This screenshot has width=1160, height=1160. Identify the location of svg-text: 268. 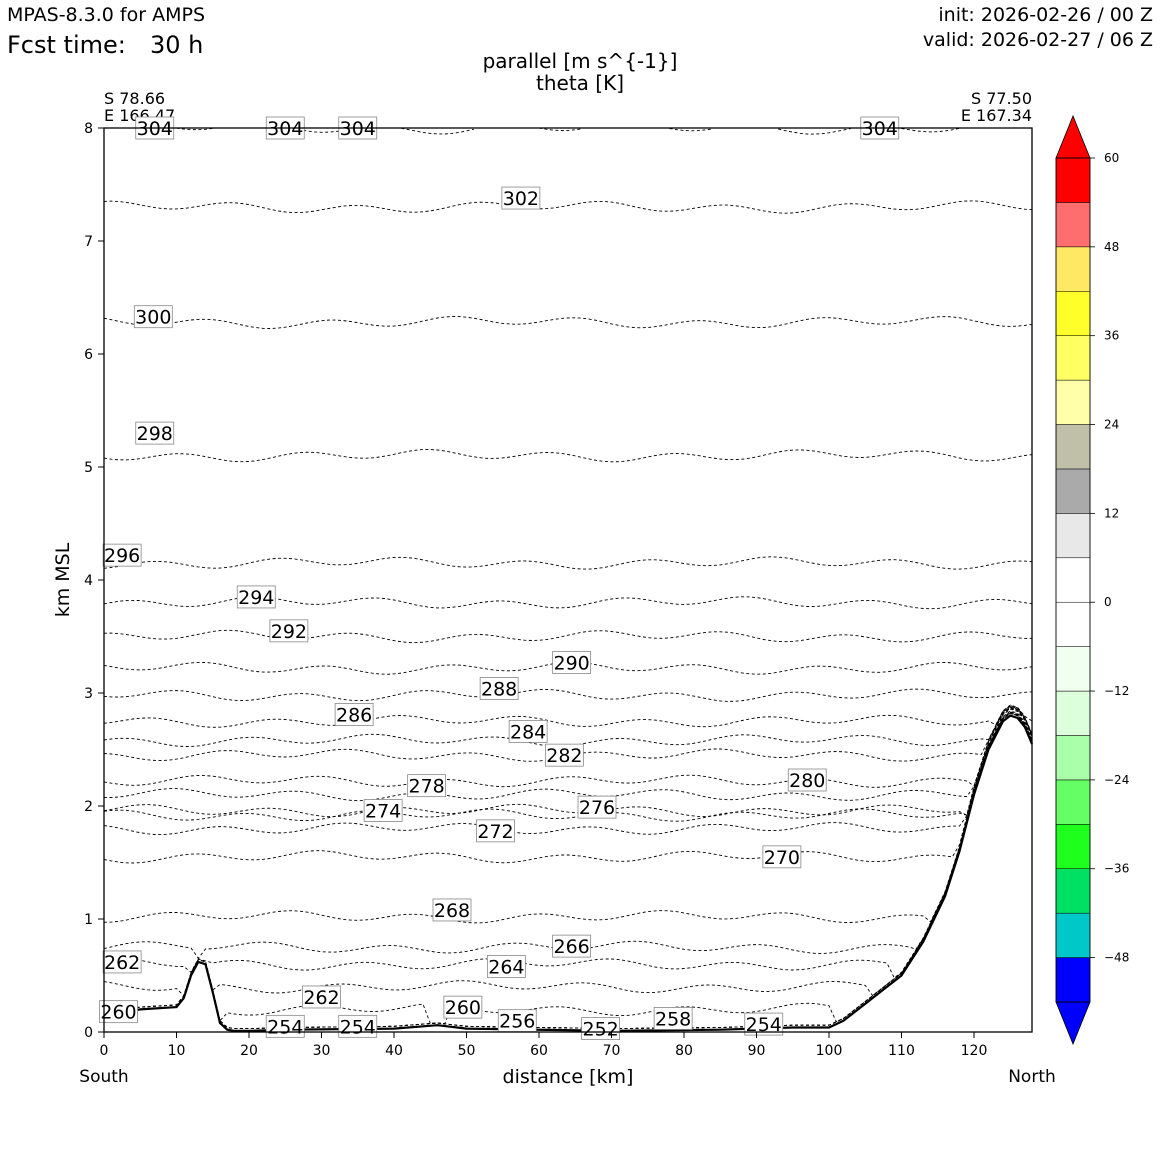
(452, 911).